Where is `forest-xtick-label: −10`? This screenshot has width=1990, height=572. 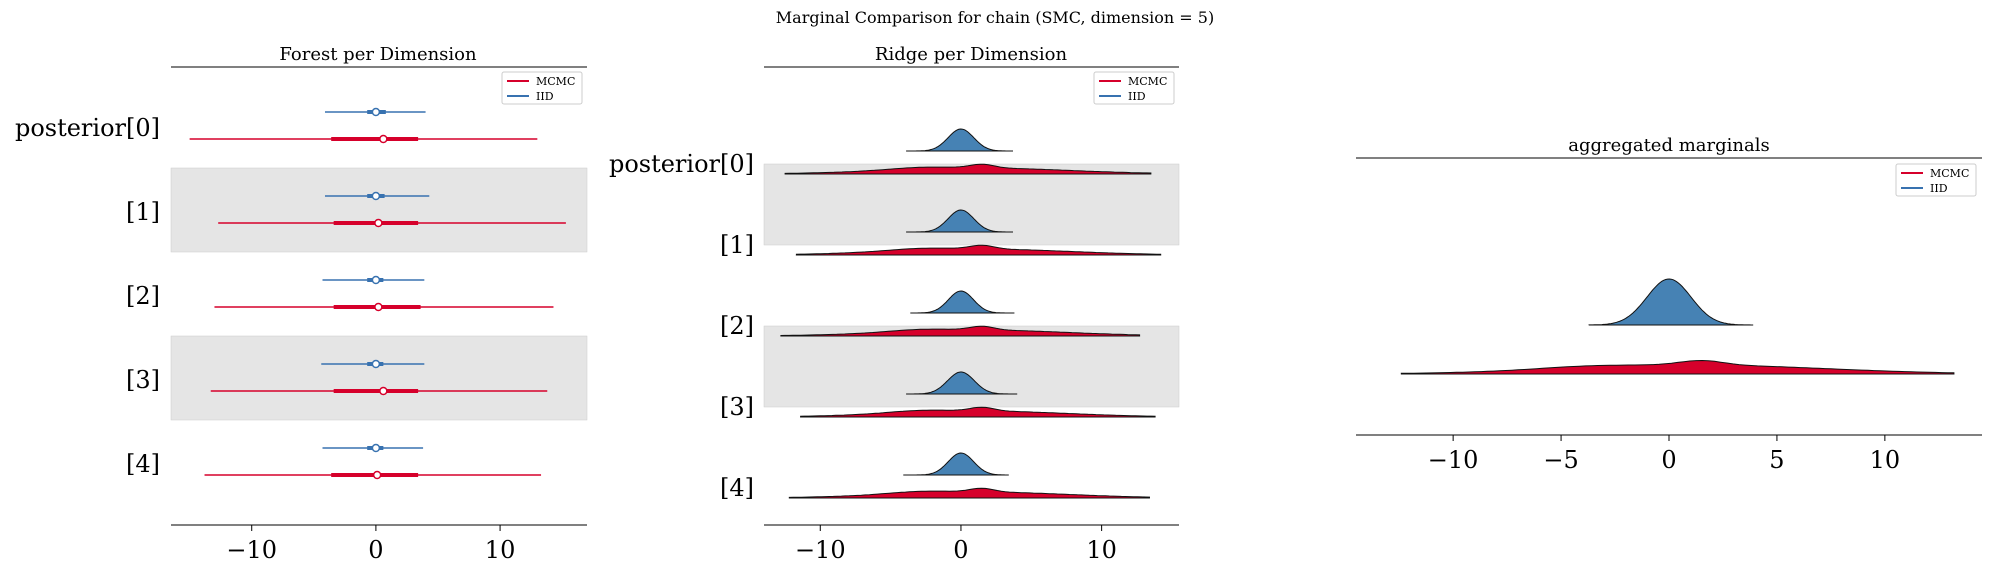
forest-xtick-label: −10 is located at coordinates (251, 550).